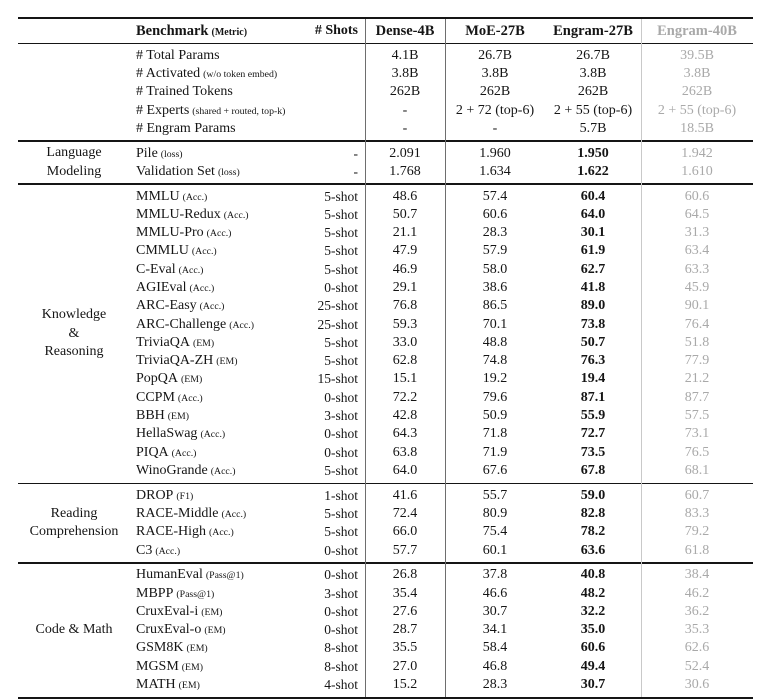 This screenshot has width=771, height=699. What do you see at coordinates (697, 648) in the screenshot?
I see `score-cell: 62.6` at bounding box center [697, 648].